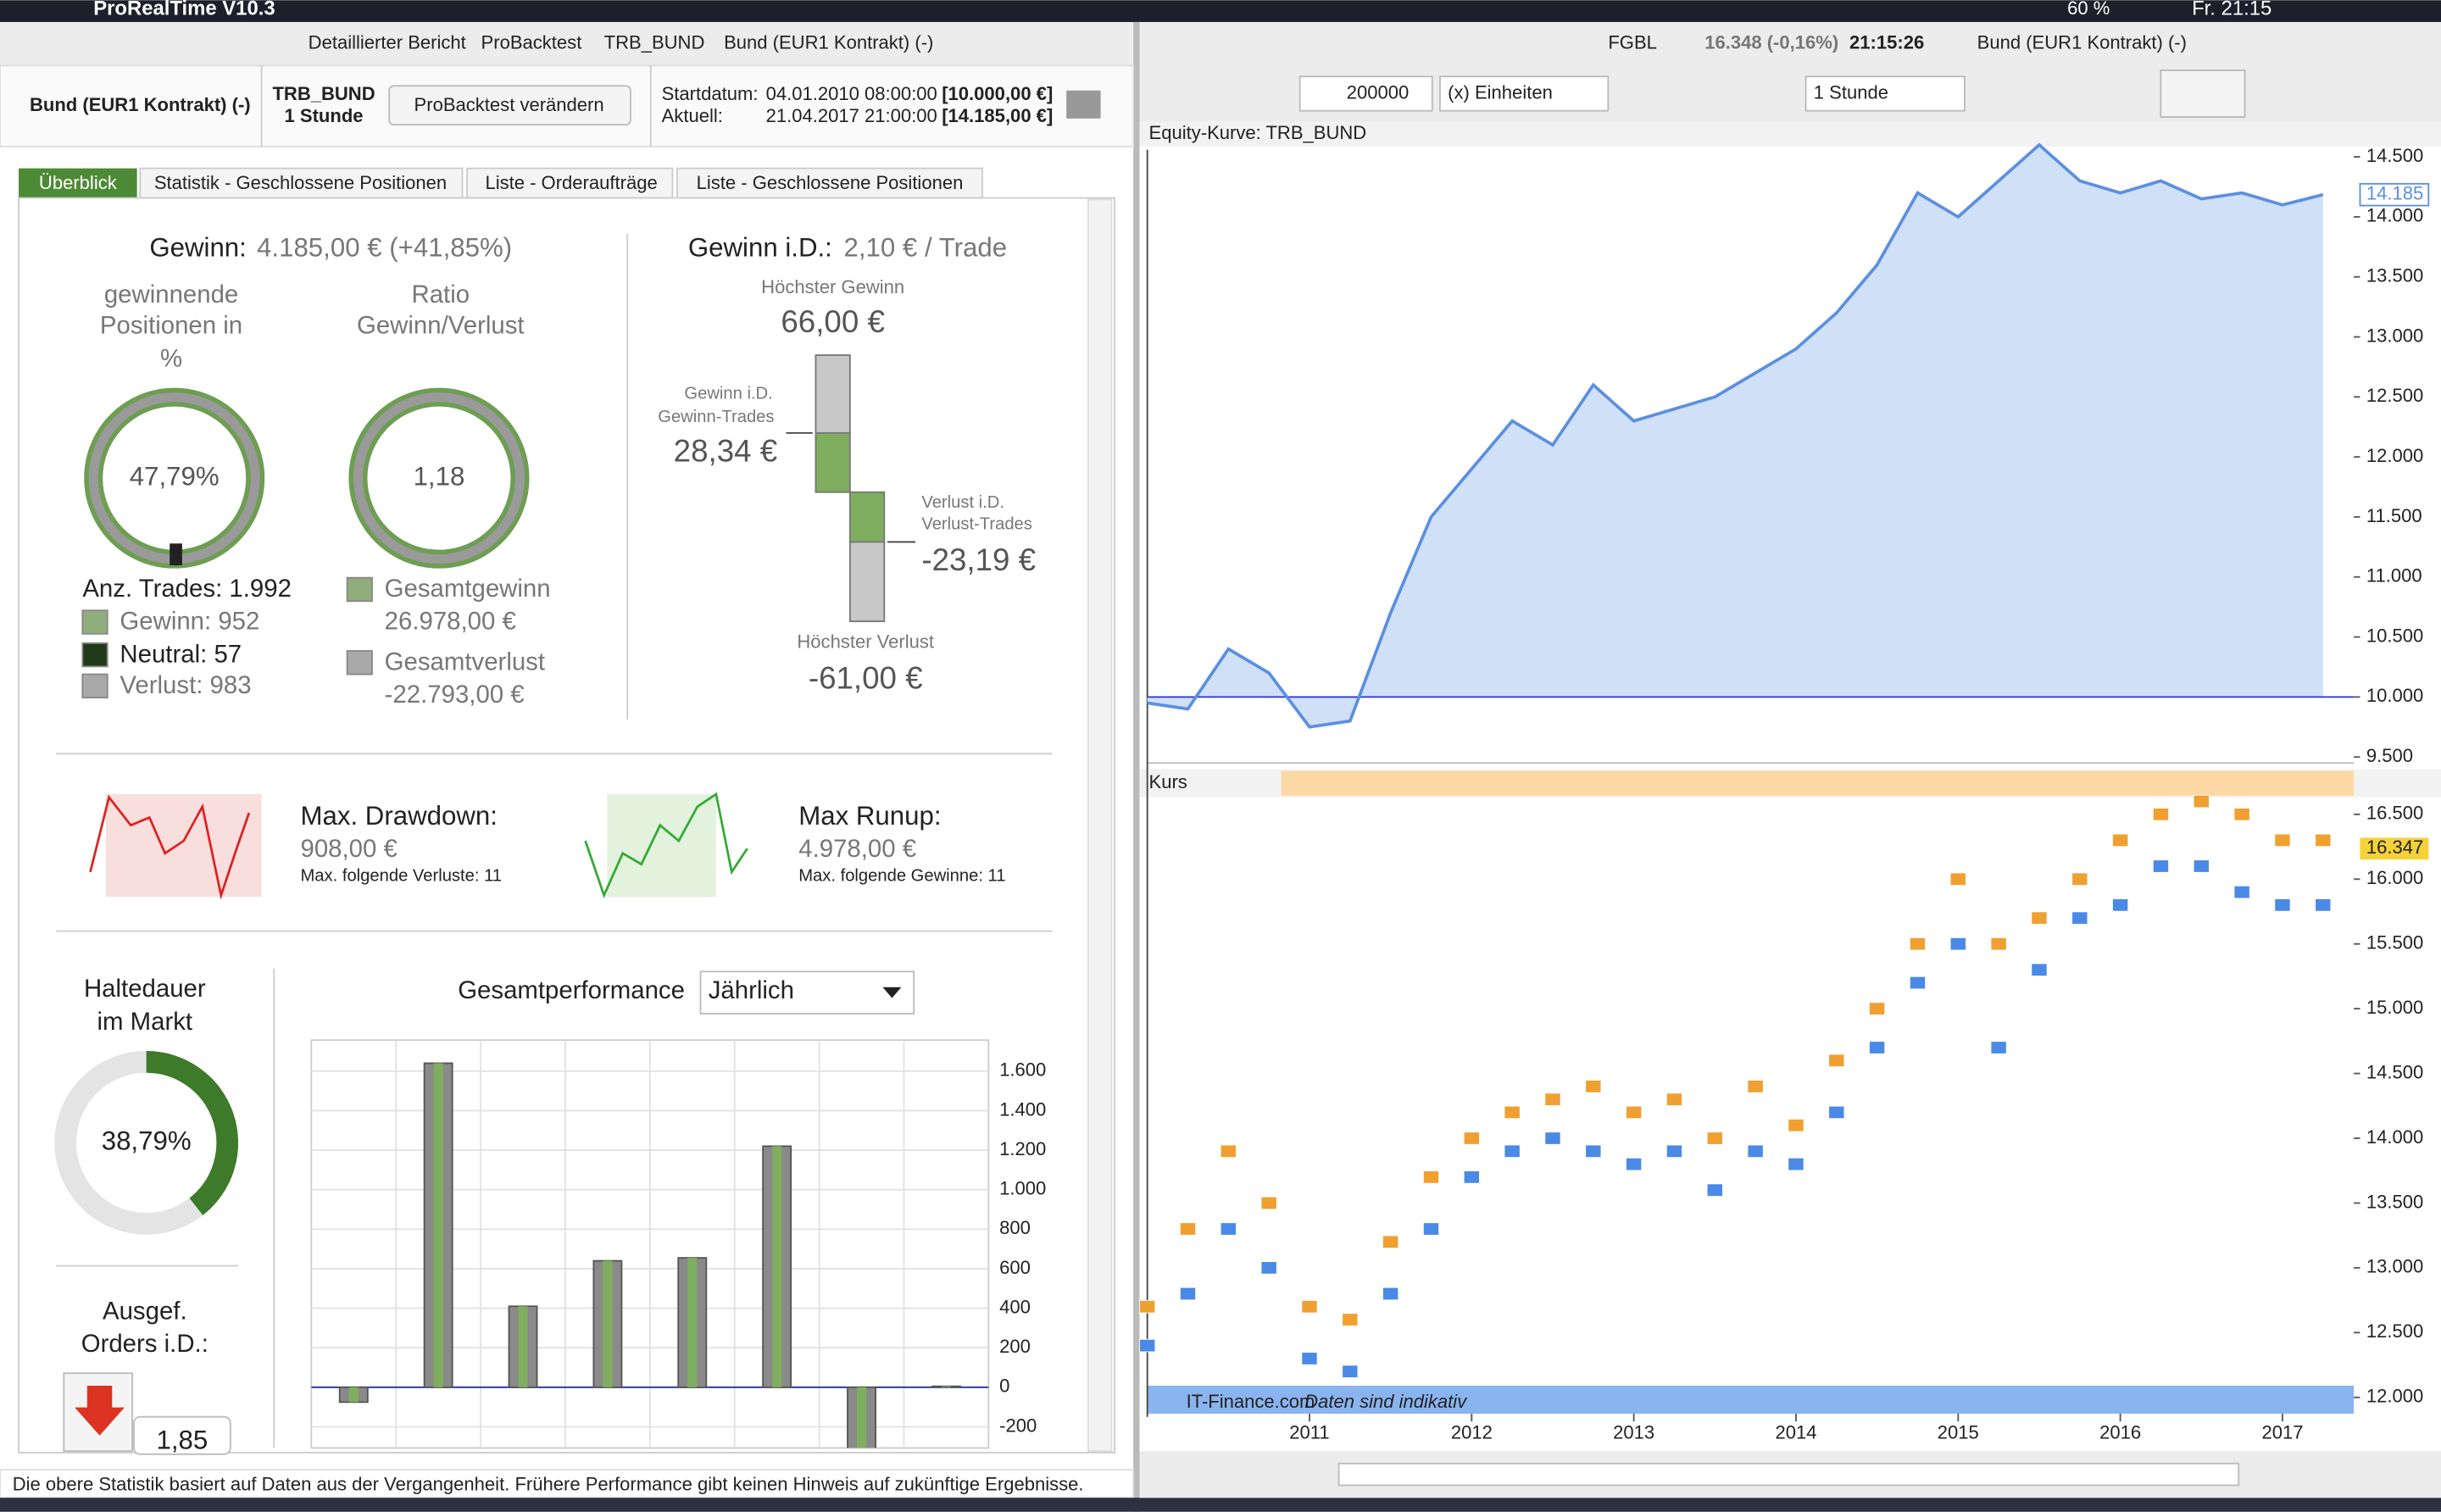  Describe the element at coordinates (2395, 849) in the screenshot. I see `last-price-box` at that location.